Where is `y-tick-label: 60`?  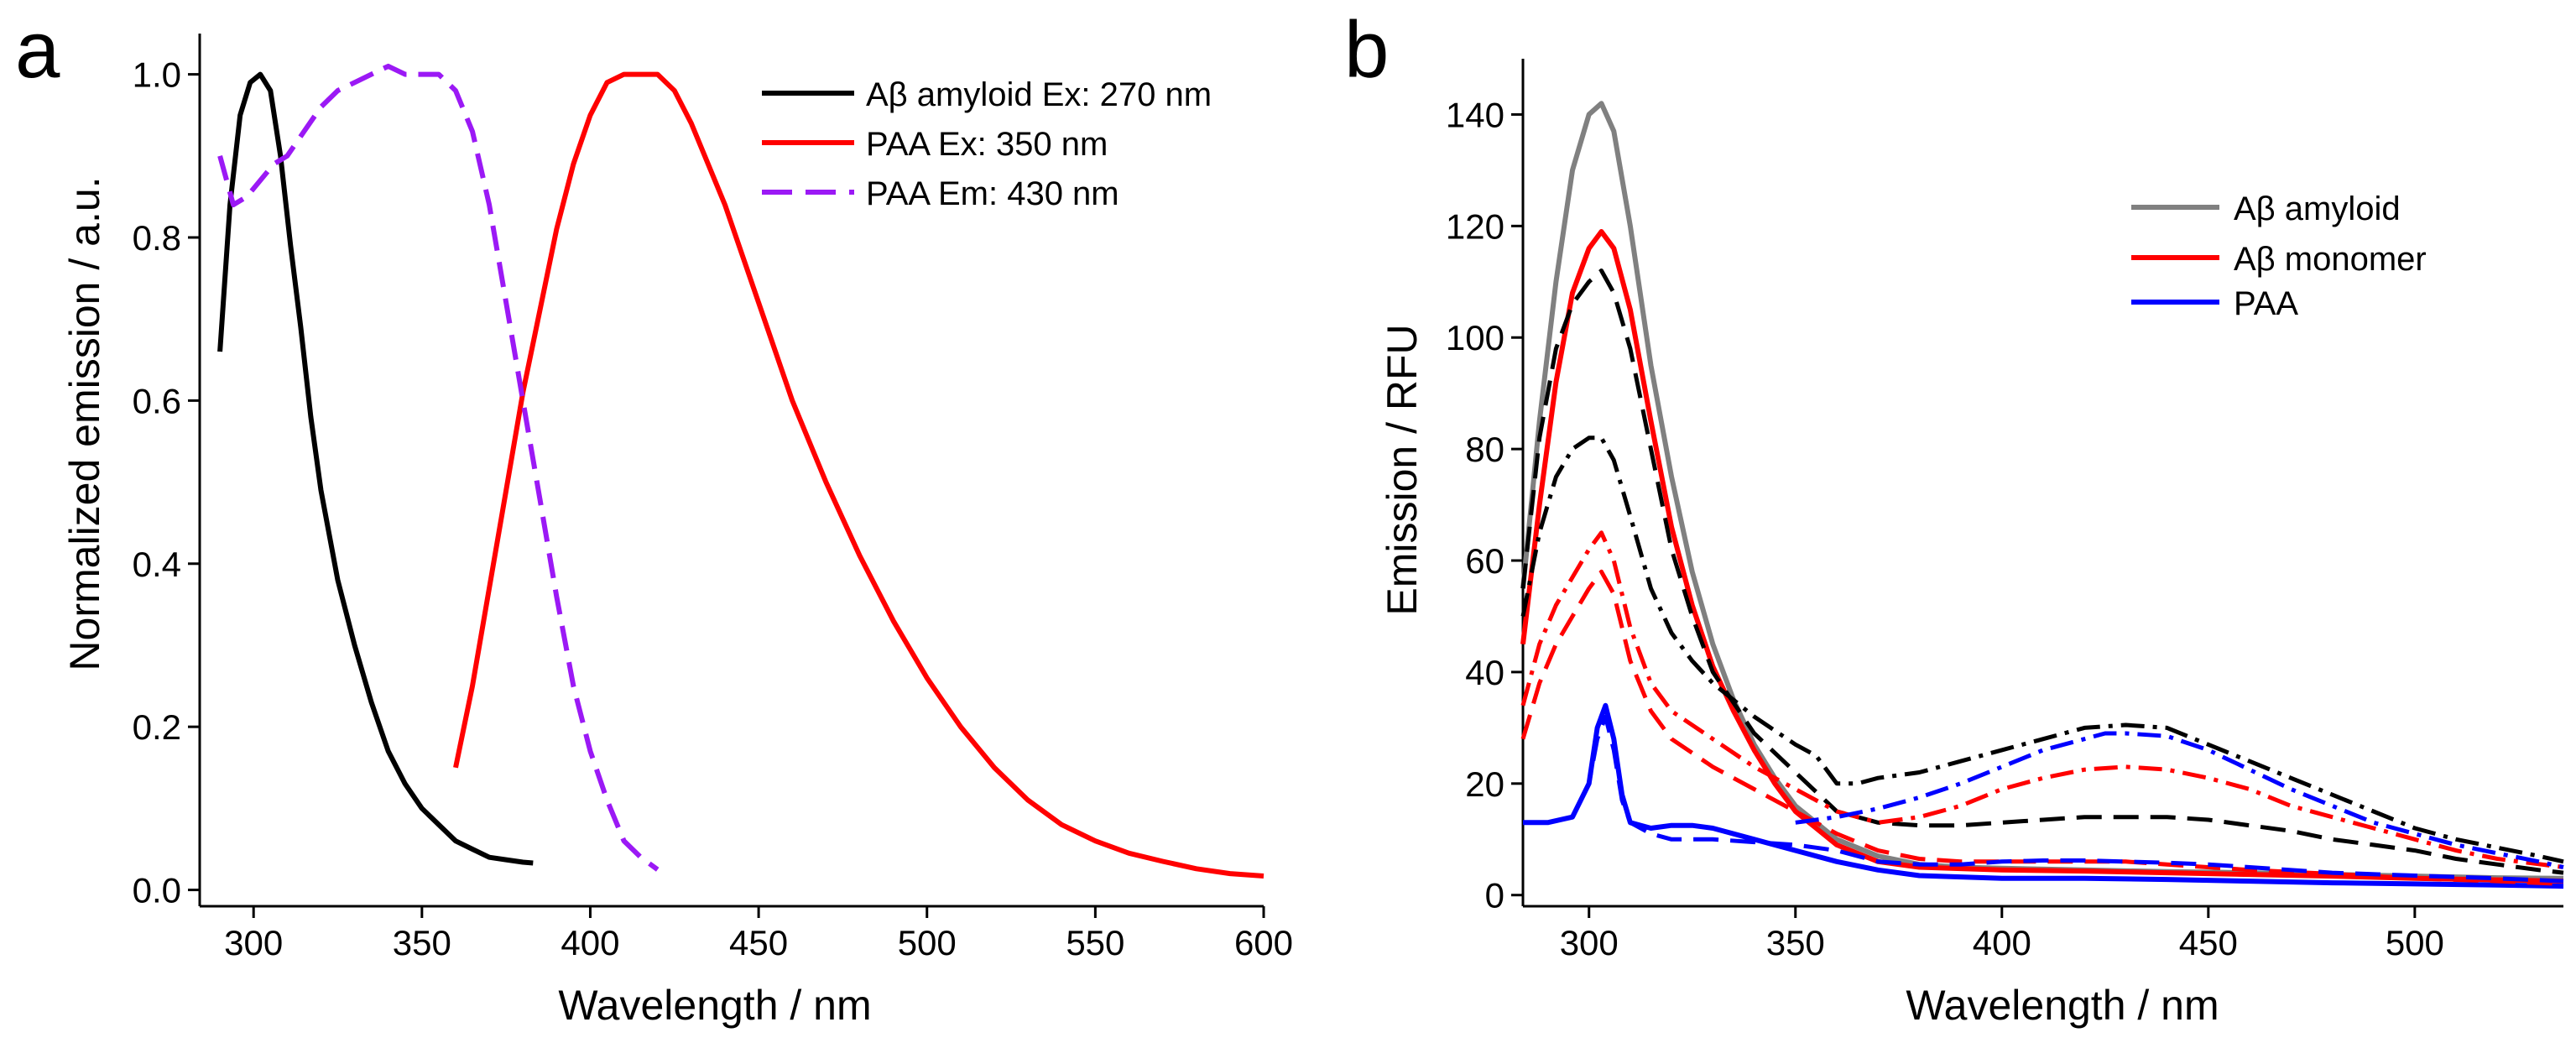
y-tick-label: 60 is located at coordinates (1484, 561).